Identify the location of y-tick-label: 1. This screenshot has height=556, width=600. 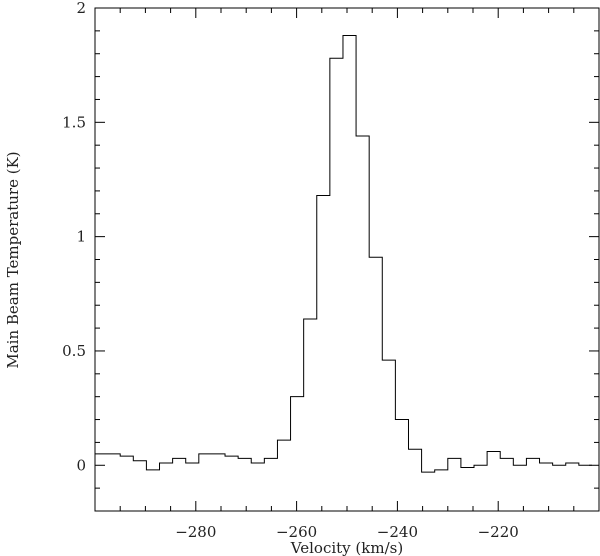
(81, 237).